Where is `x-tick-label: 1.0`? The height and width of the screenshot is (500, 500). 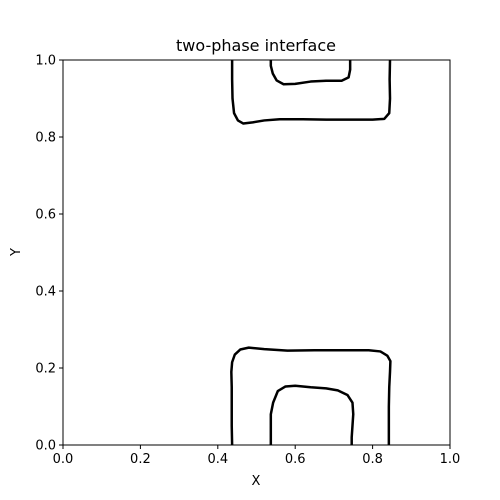
x-tick-label: 1.0 is located at coordinates (450, 459).